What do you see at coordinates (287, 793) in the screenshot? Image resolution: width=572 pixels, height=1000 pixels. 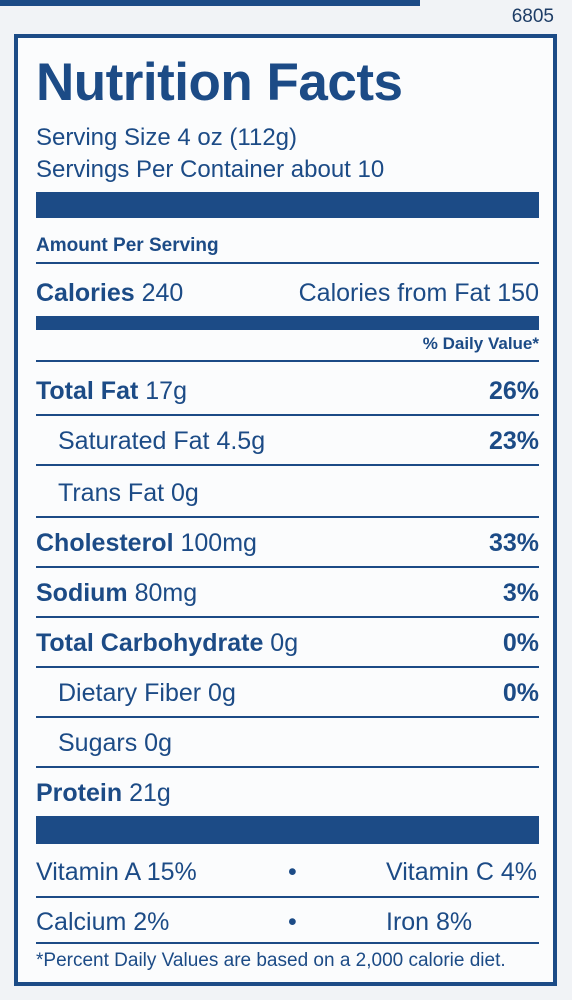 I see `nutrient-row-protein: Protein 21g` at bounding box center [287, 793].